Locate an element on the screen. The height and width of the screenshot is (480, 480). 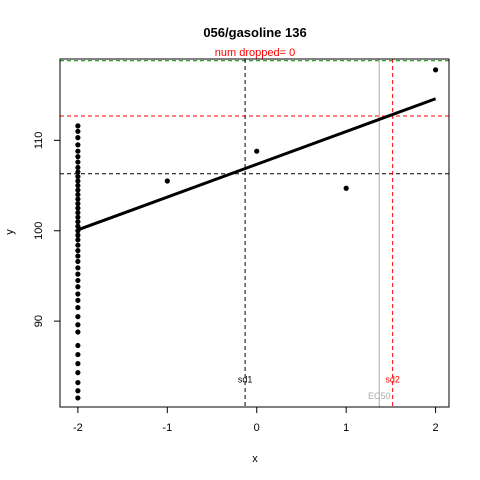
x-tick-label-4: 2 is located at coordinates (436, 428).